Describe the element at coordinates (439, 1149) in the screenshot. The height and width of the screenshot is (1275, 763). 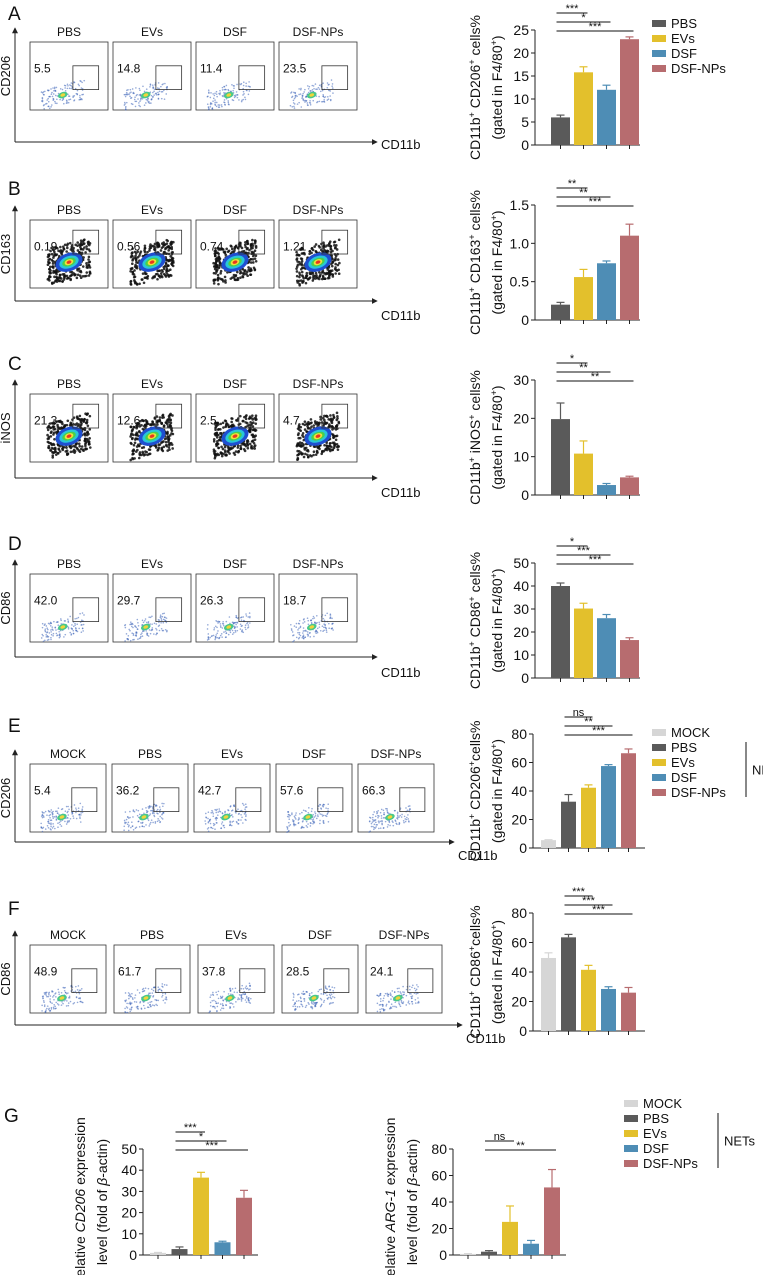
I see `y-tick-label: 80` at that location.